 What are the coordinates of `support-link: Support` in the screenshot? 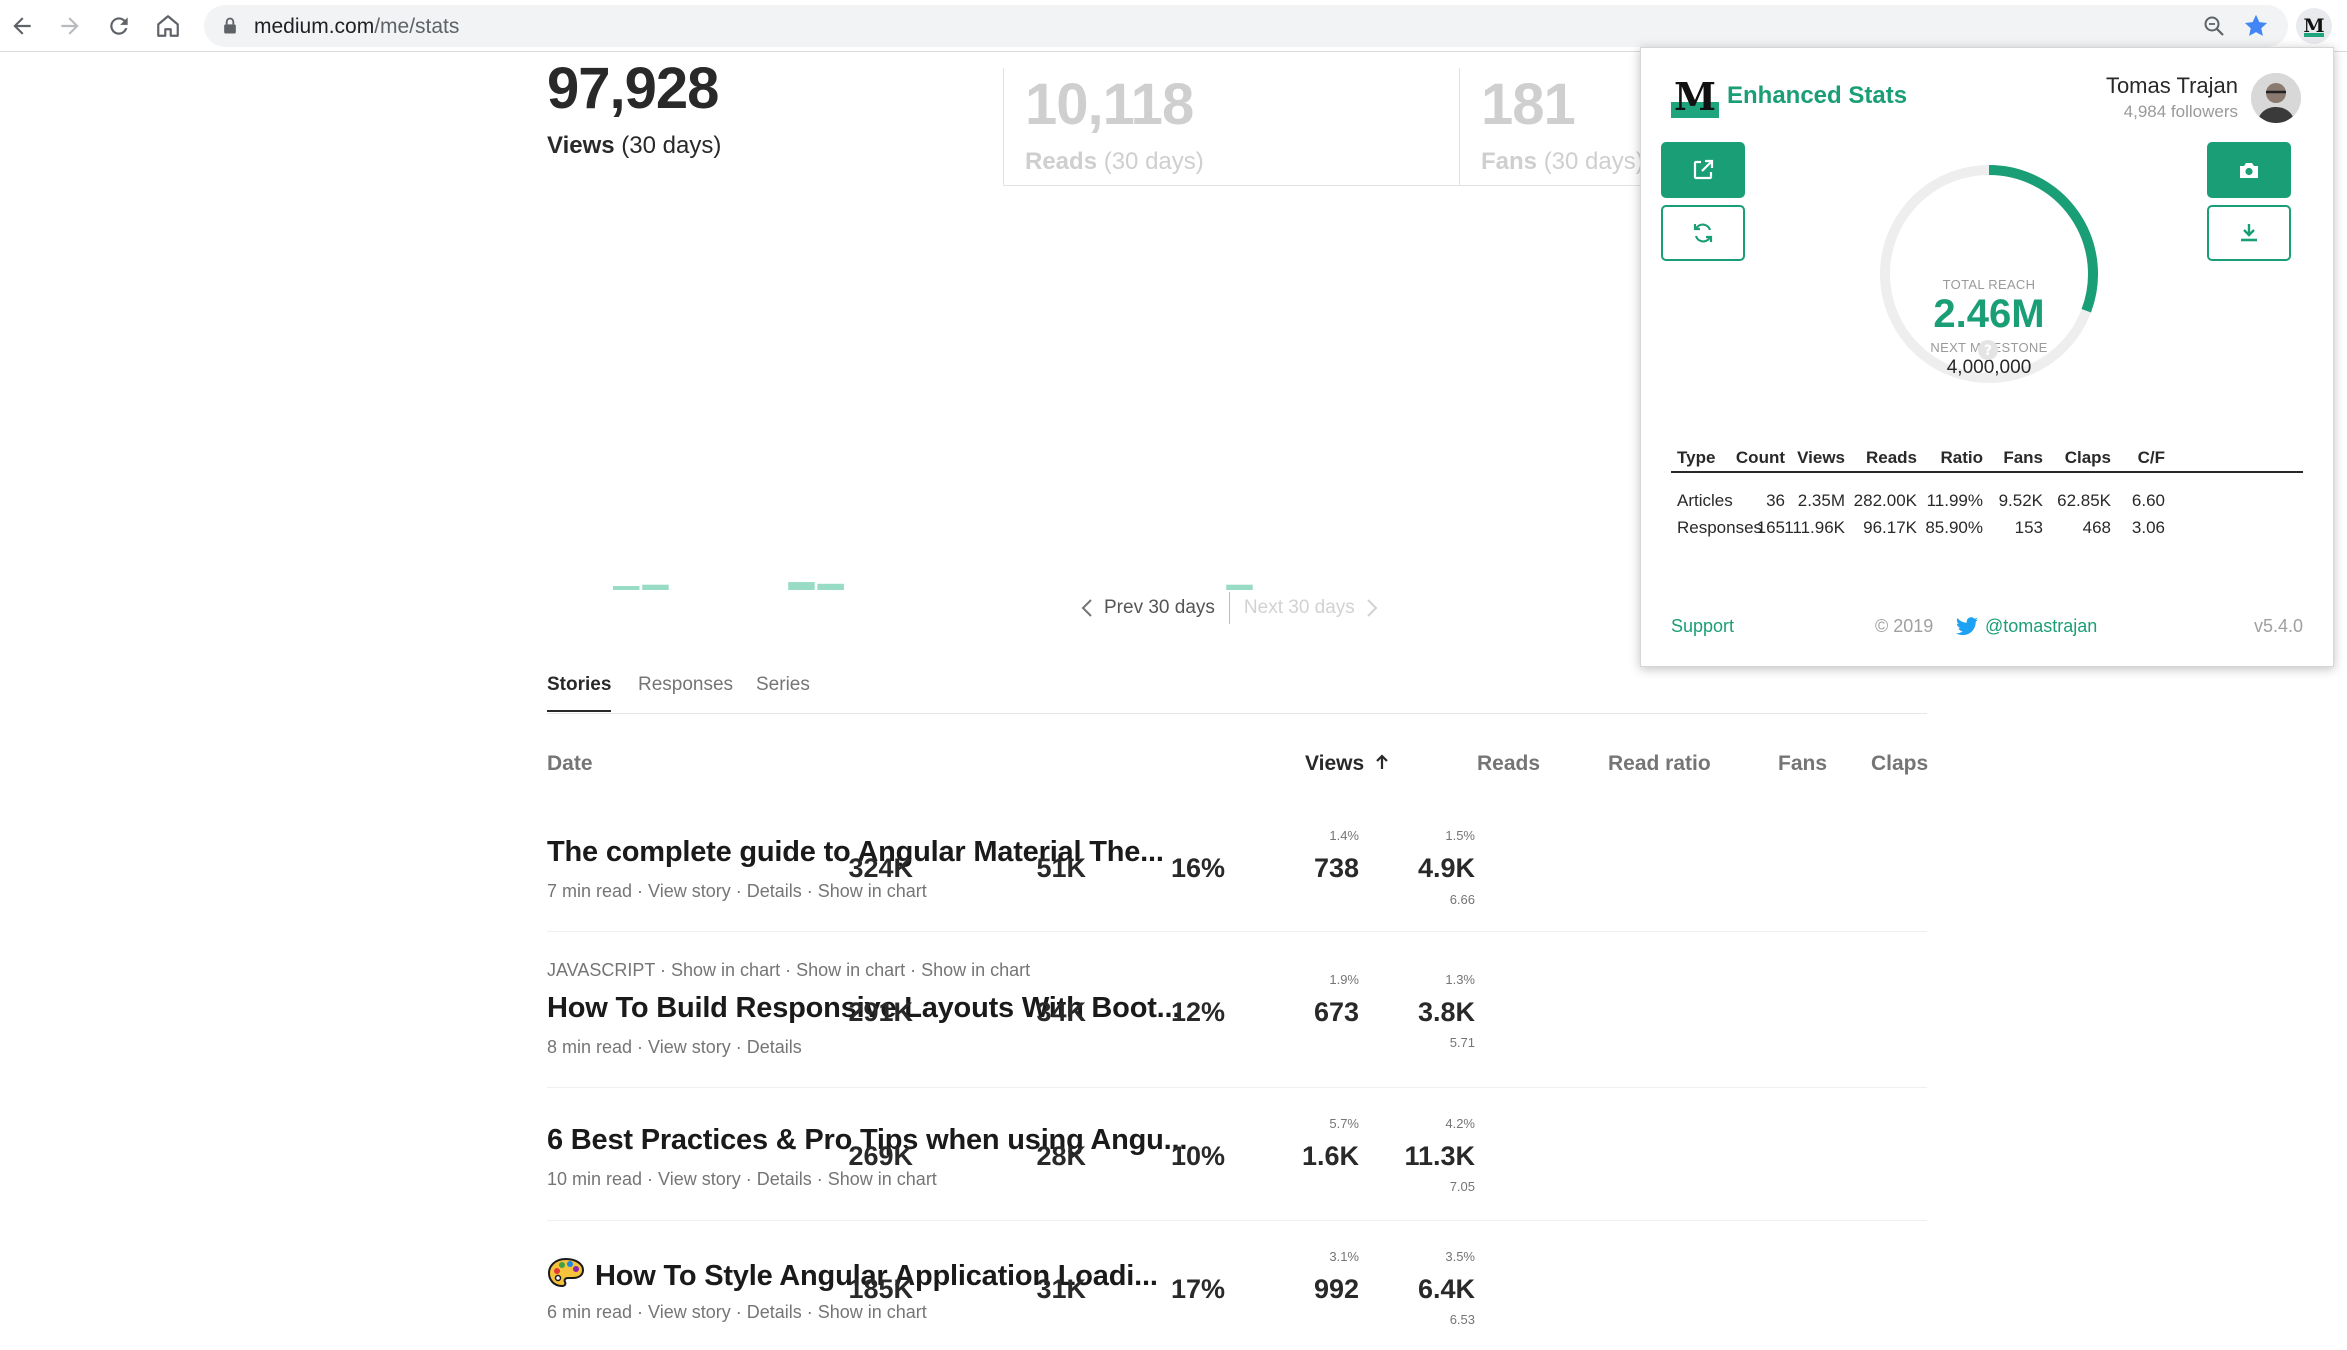 It's located at (1703, 626).